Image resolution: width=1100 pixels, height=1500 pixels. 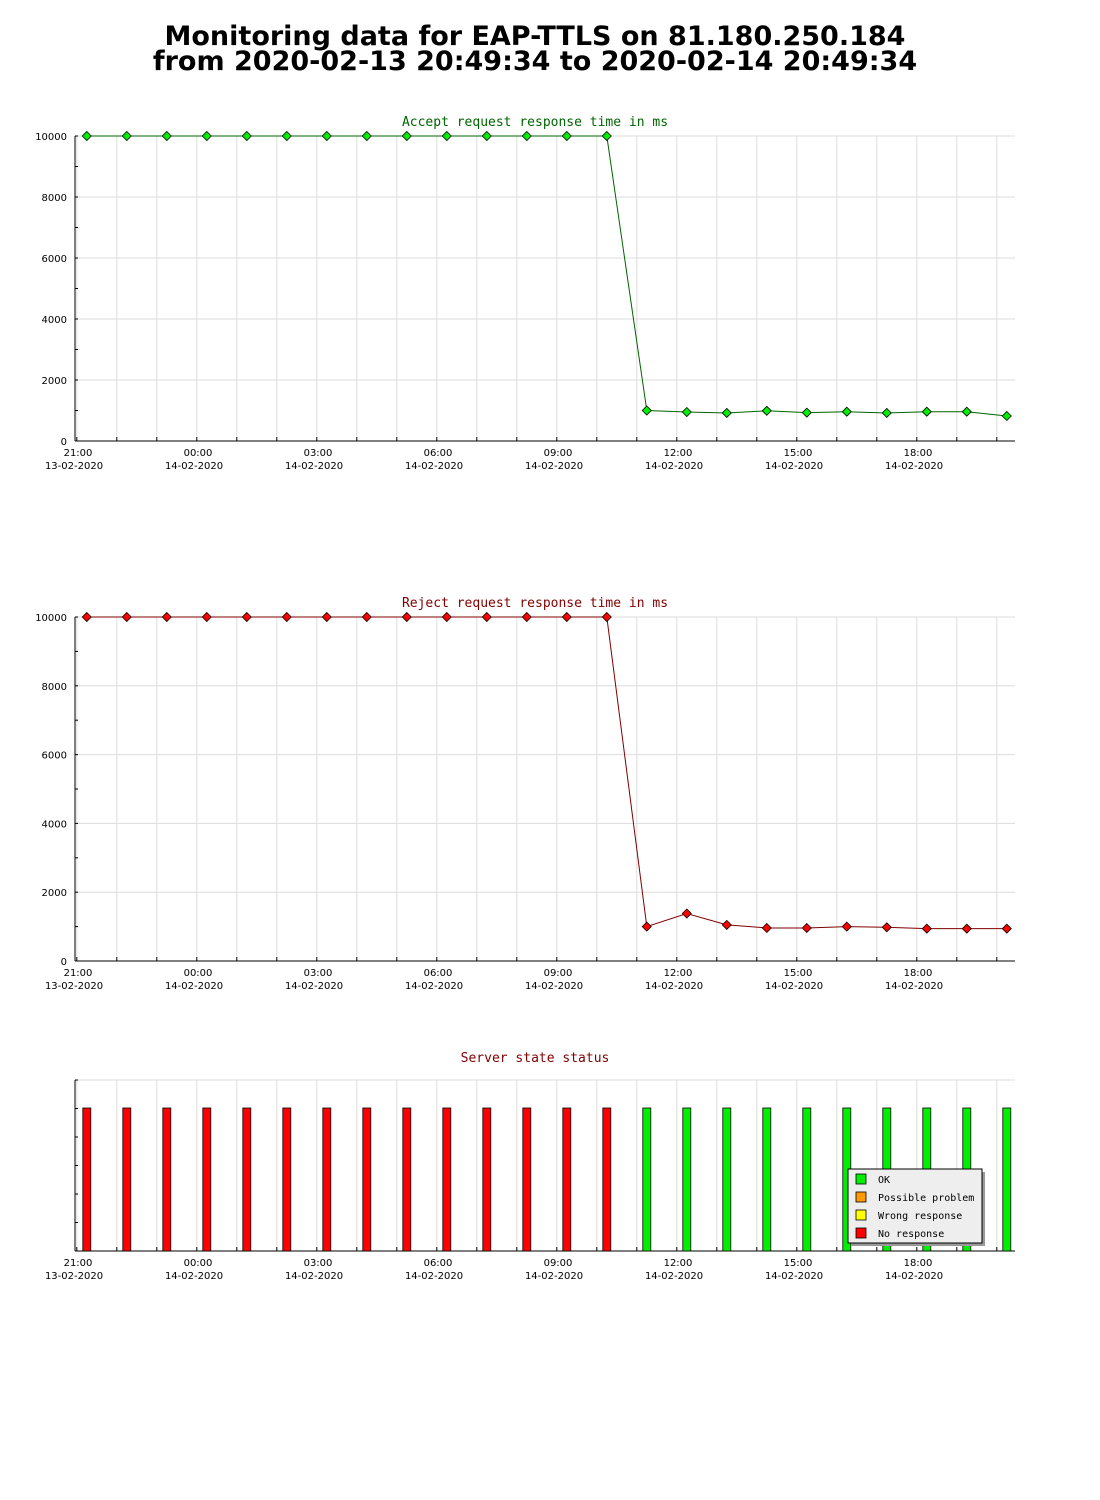 What do you see at coordinates (678, 453) in the screenshot?
I see `x-tick-label-time: 12:00` at bounding box center [678, 453].